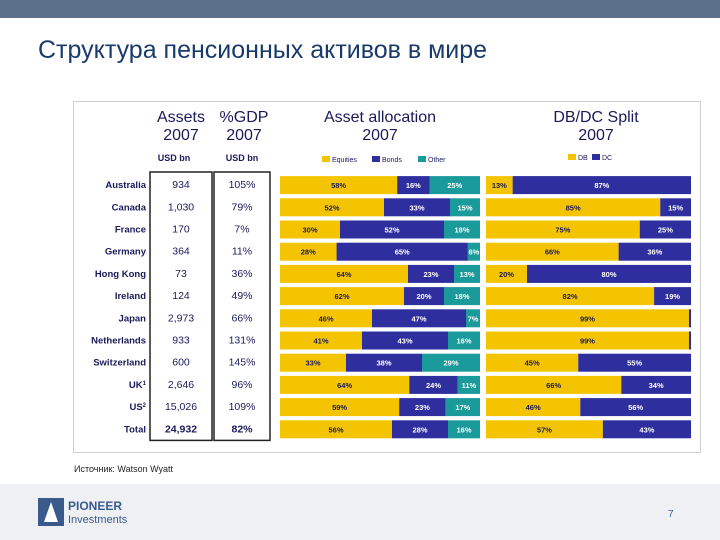 The width and height of the screenshot is (720, 540). Describe the element at coordinates (462, 407) in the screenshot. I see `allocation-bar-label: 17%` at that location.